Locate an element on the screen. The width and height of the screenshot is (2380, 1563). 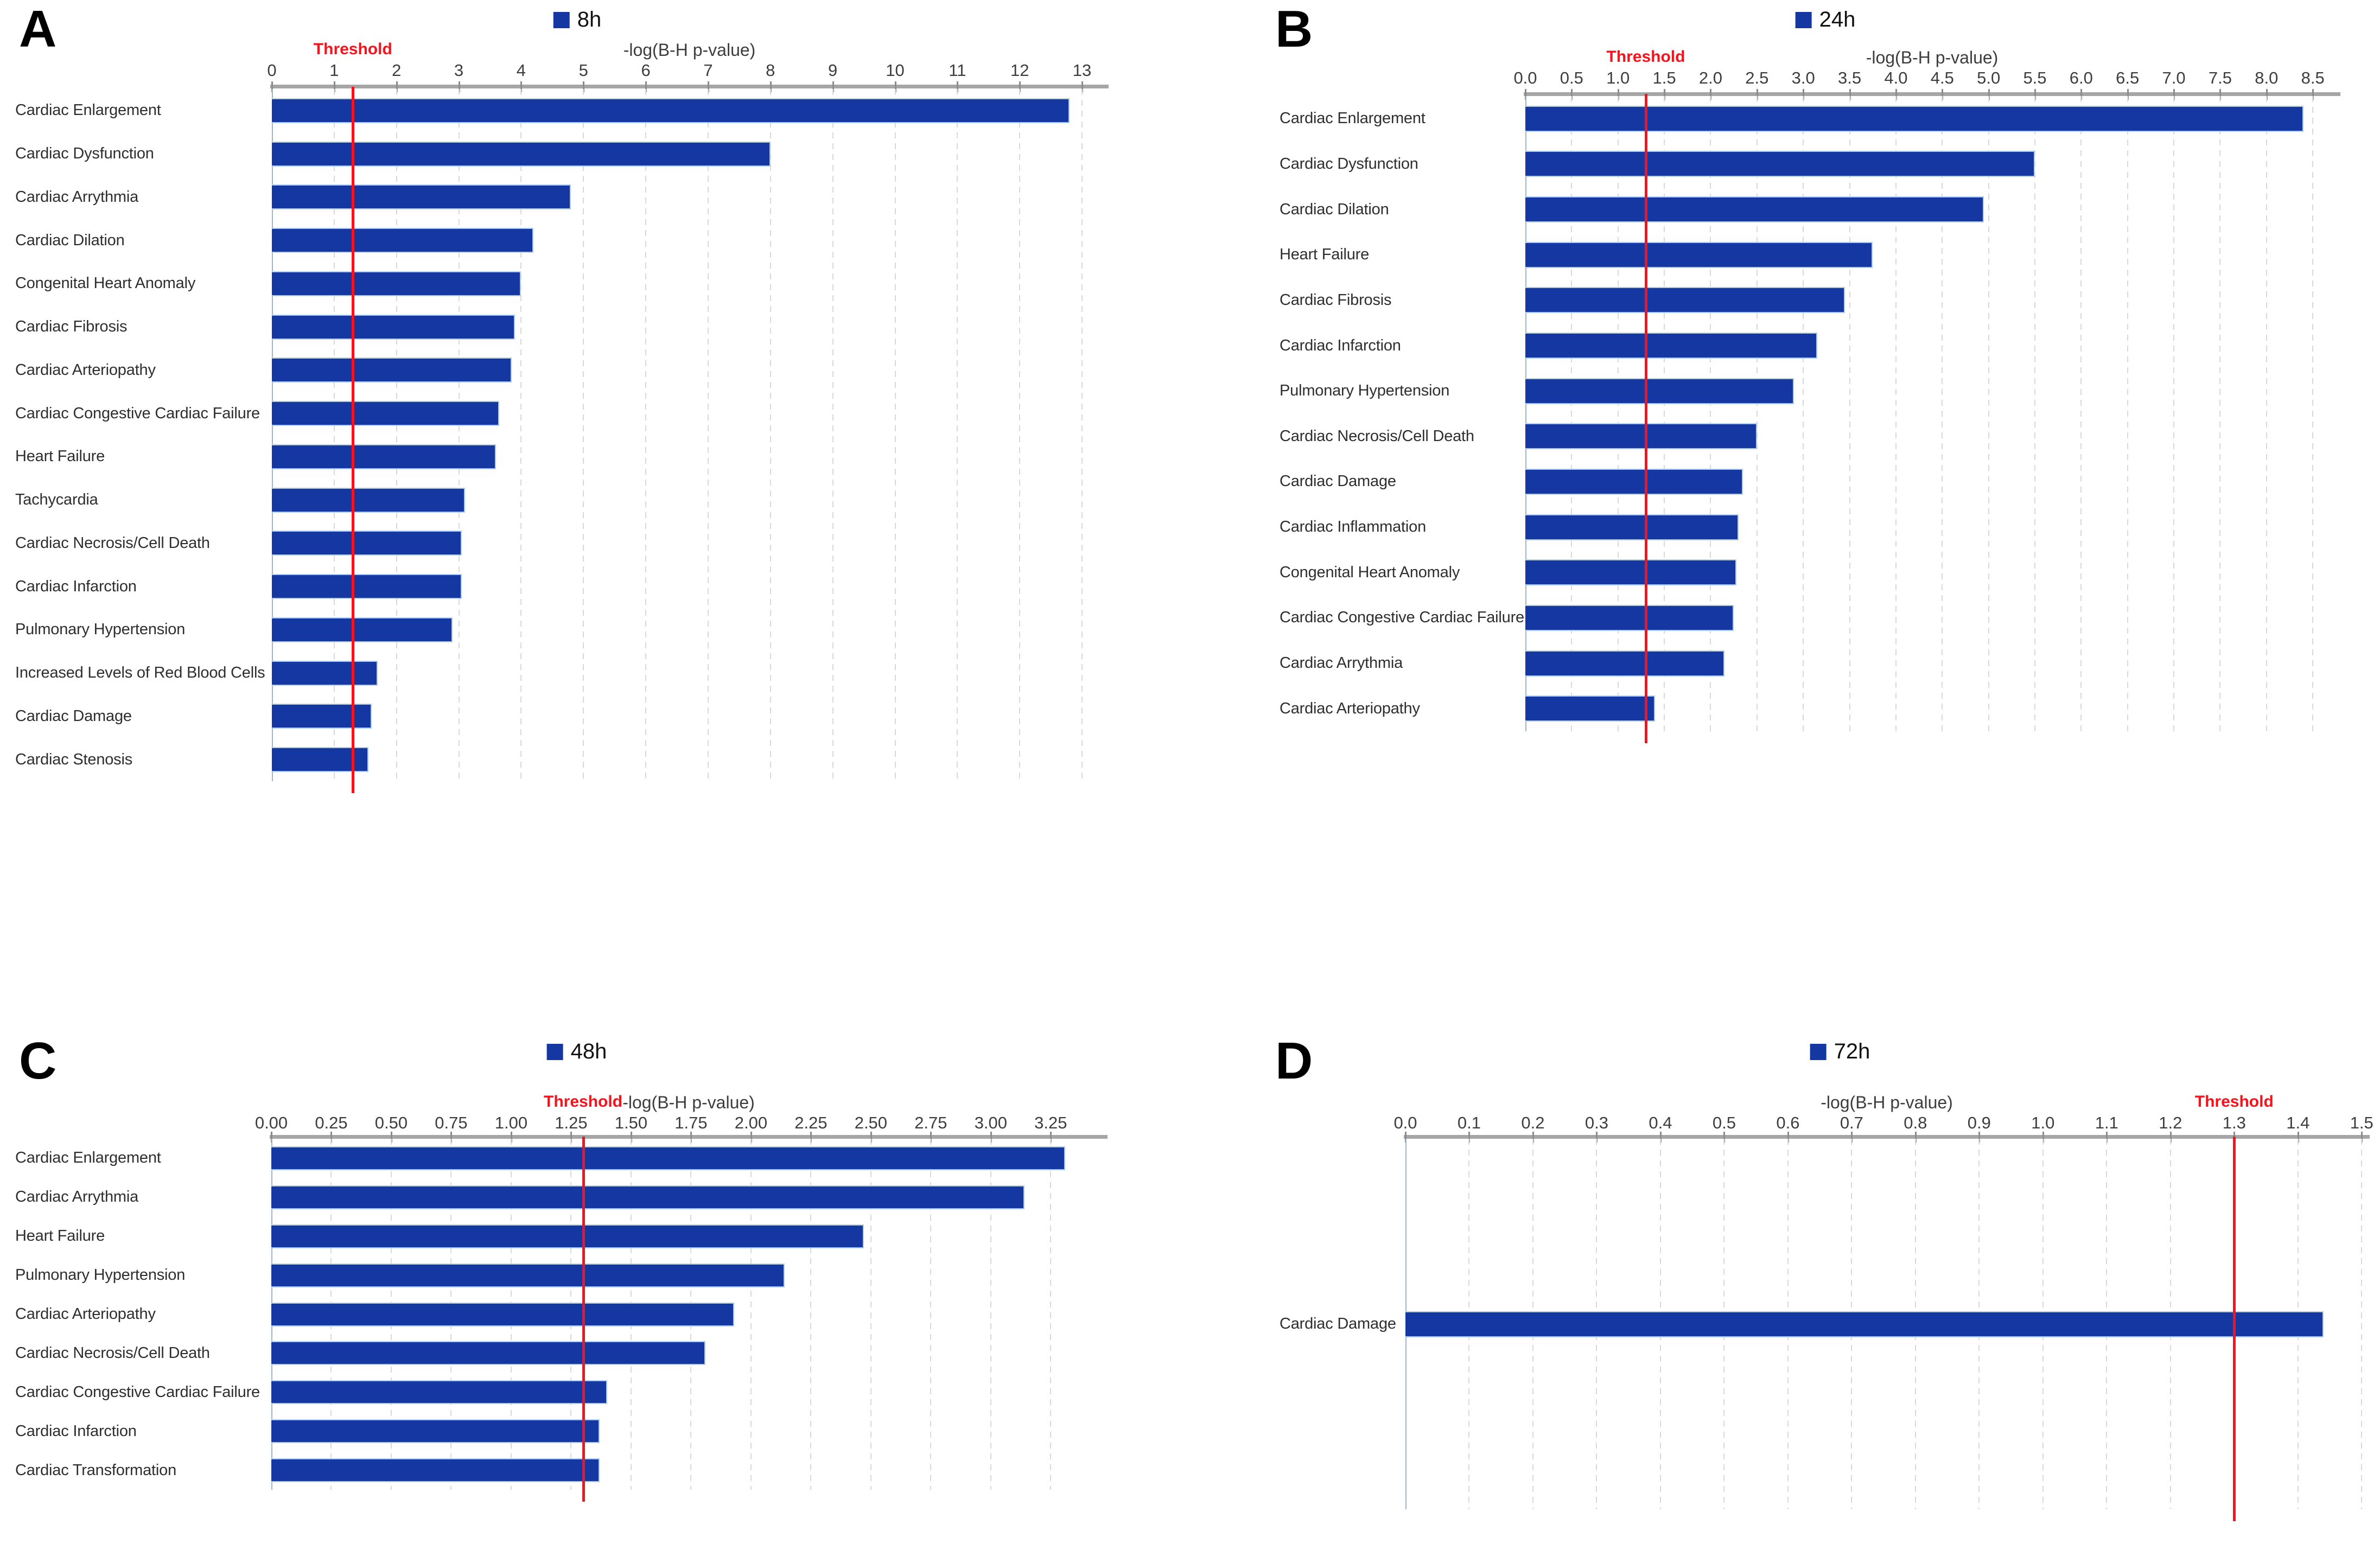
category-label: Cardiac Congestive Cardiac Failure is located at coordinates (1402, 618).